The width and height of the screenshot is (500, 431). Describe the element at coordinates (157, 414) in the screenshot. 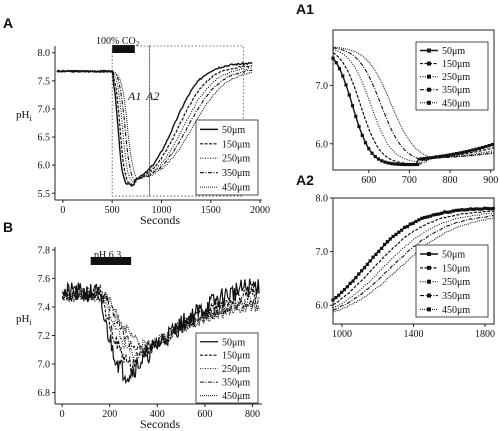

I see `x-tick-label: 400` at that location.